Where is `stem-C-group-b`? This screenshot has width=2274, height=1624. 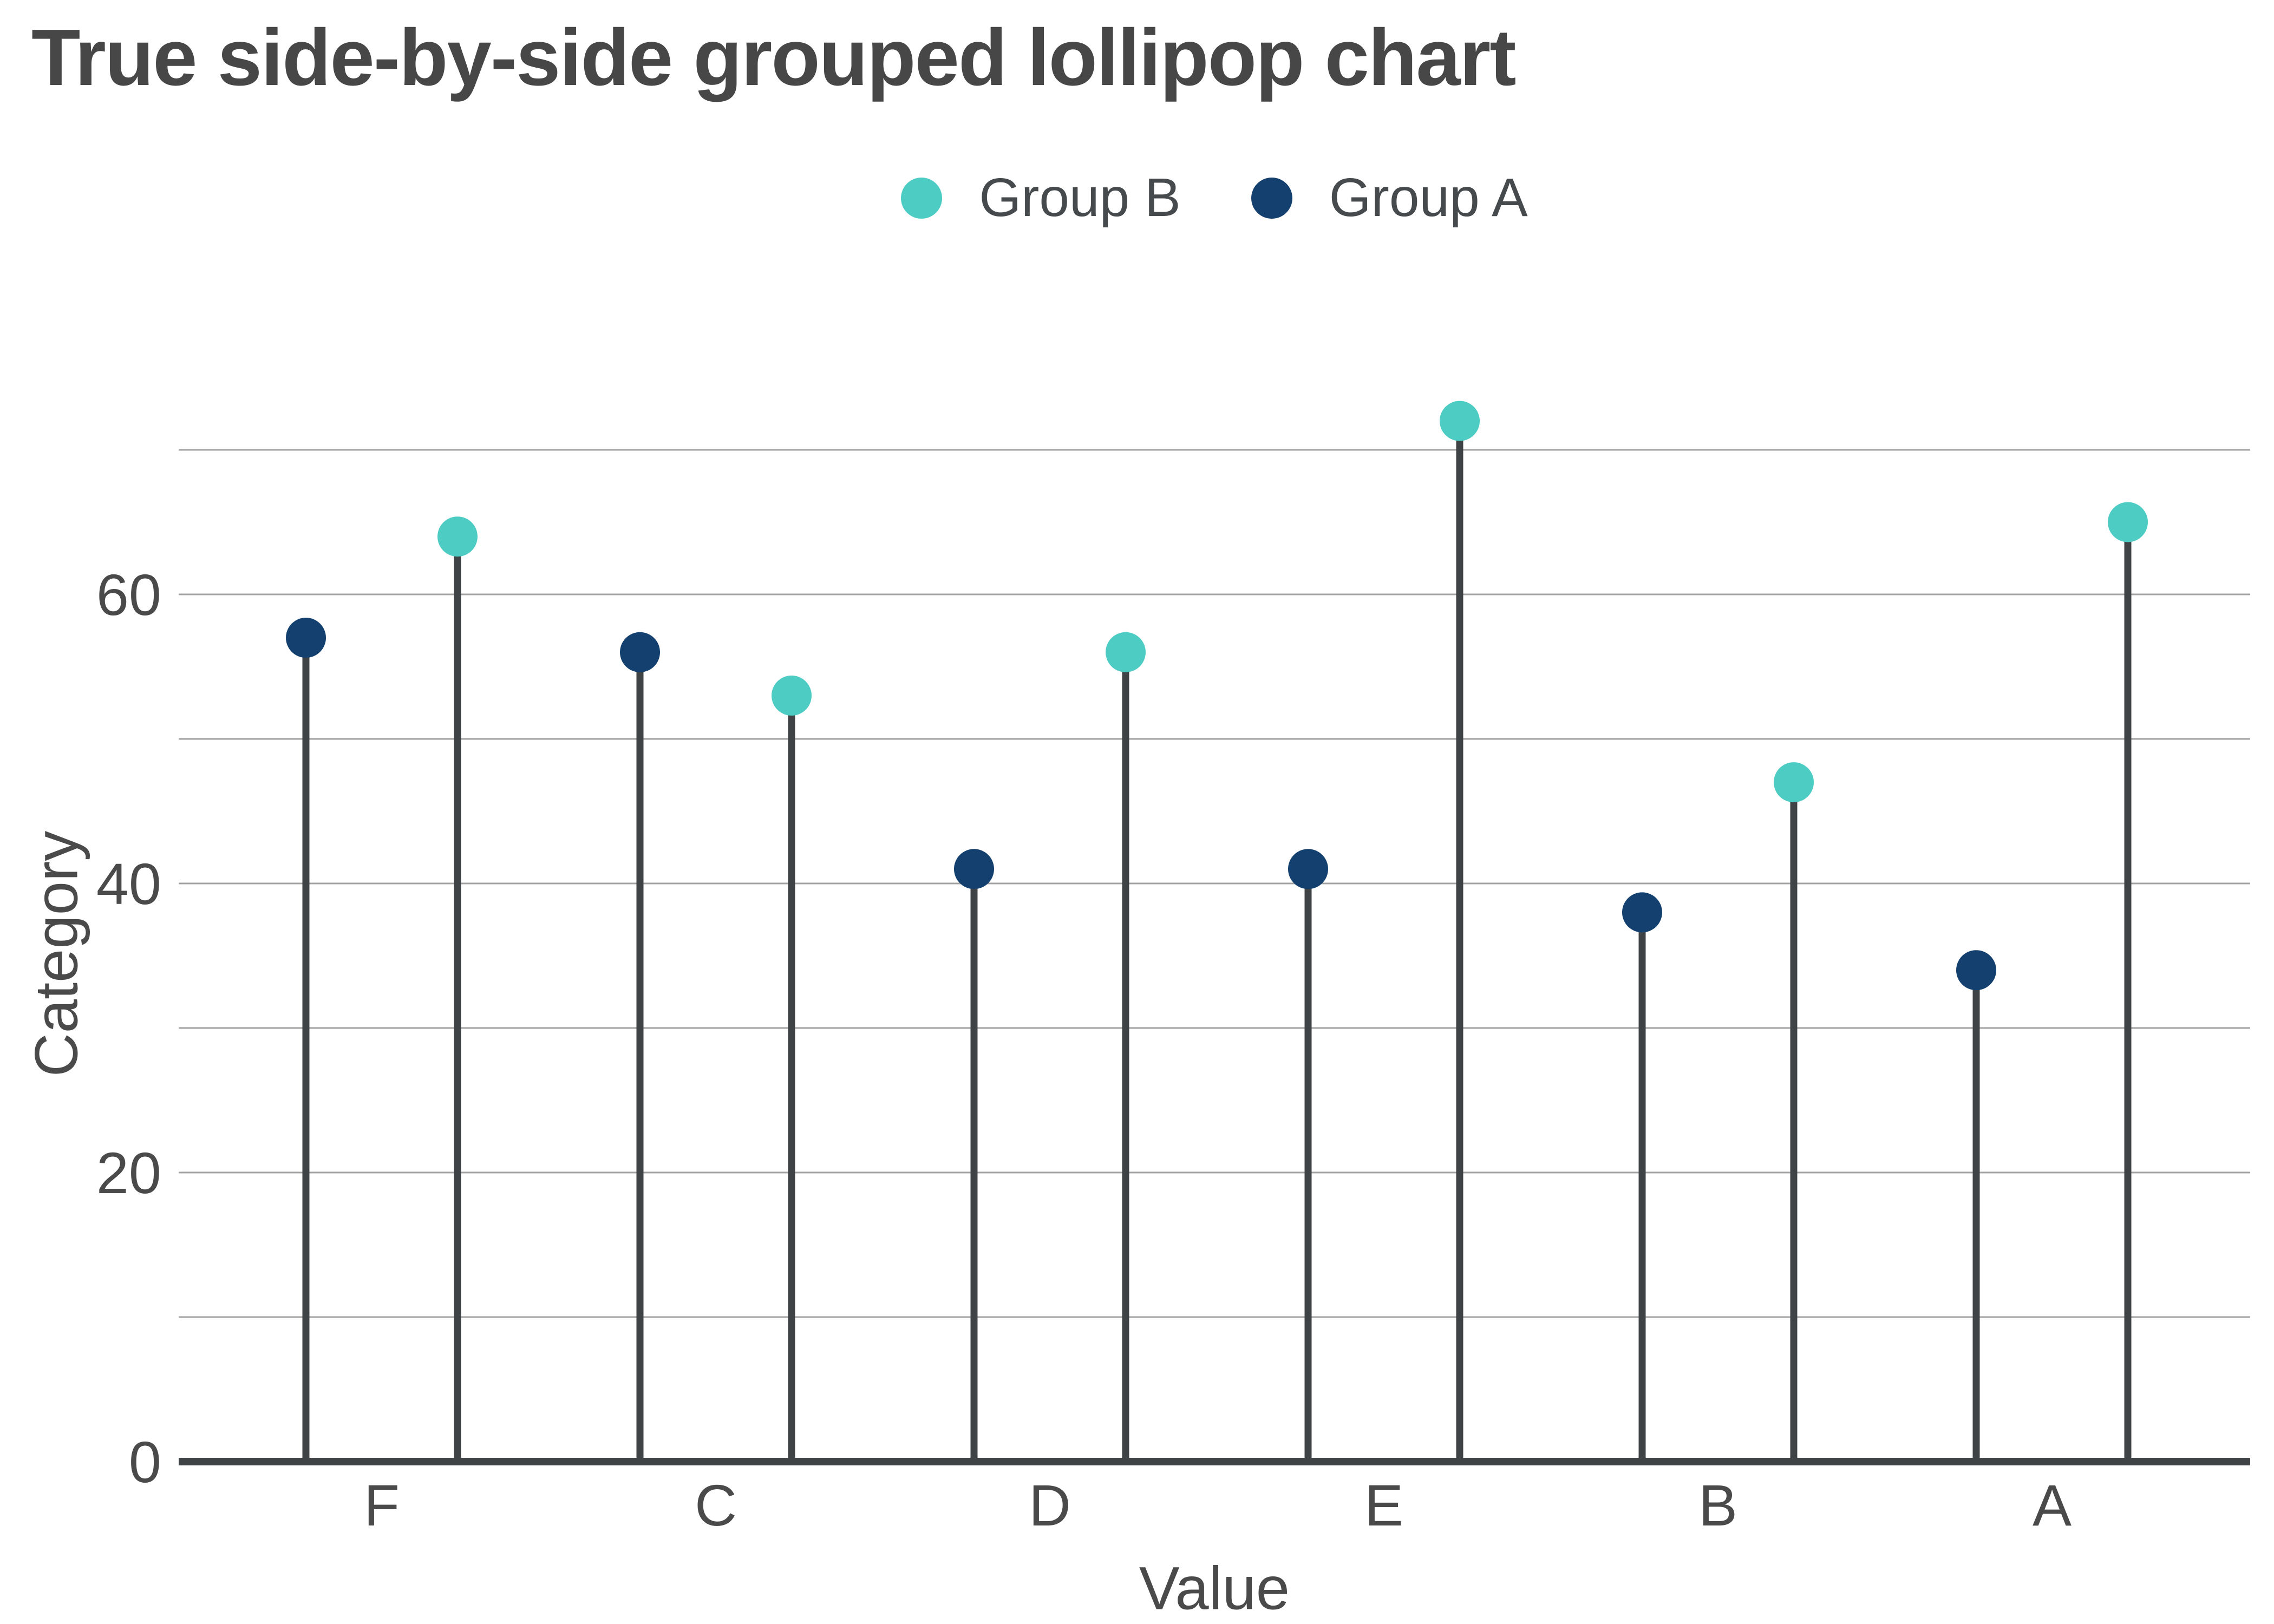 stem-C-group-b is located at coordinates (791, 1080).